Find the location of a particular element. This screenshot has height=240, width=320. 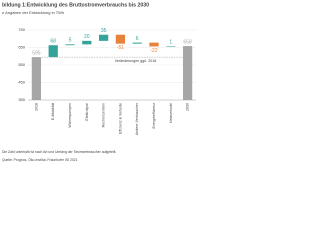

value-label: 5 is located at coordinates (70, 41).